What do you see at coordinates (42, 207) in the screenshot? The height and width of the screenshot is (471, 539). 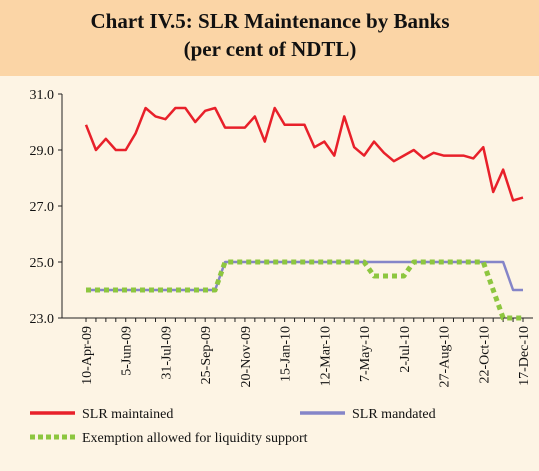 I see `y-tick-label: 27.0` at bounding box center [42, 207].